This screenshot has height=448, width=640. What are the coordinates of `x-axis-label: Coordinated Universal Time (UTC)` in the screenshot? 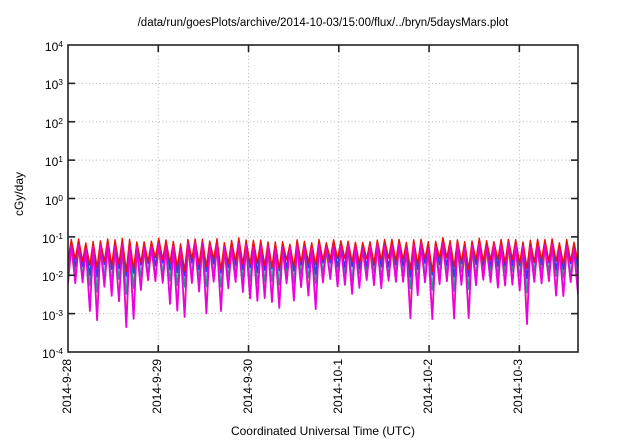 It's located at (323, 431).